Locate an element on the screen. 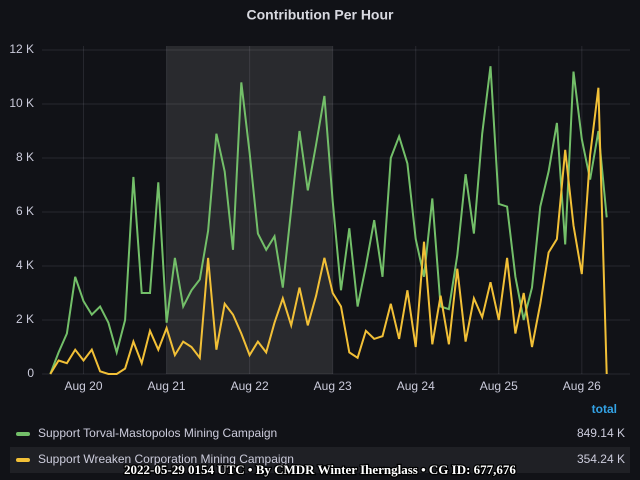 This screenshot has width=640, height=480. y-tick-label: 0 is located at coordinates (30, 373).